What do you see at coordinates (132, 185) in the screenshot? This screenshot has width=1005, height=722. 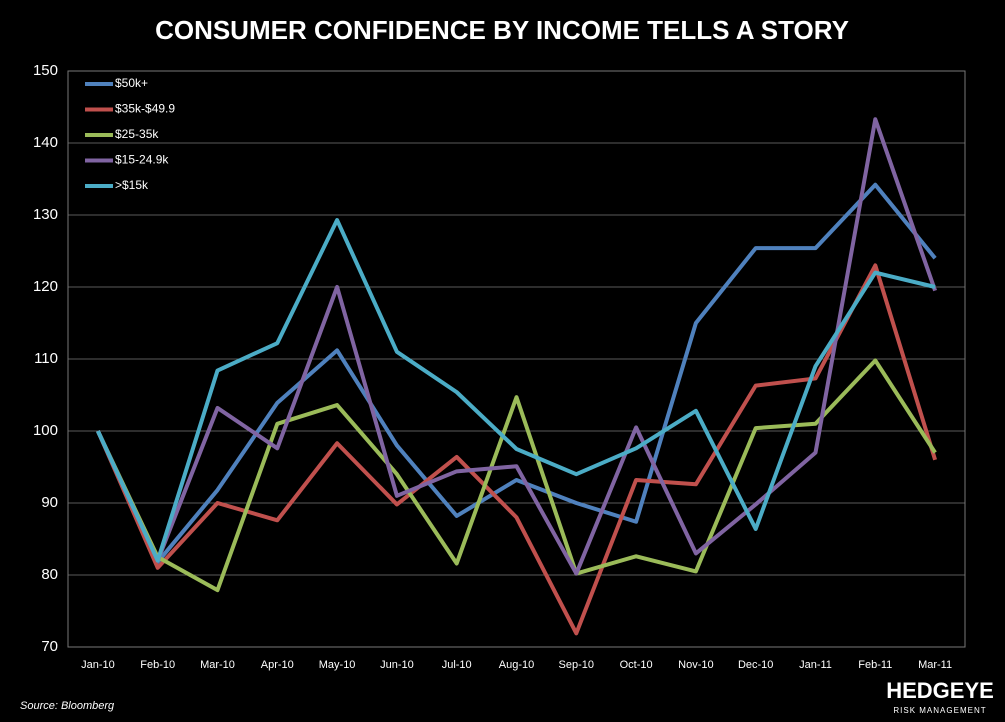 I see `legend-label: >$15k` at bounding box center [132, 185].